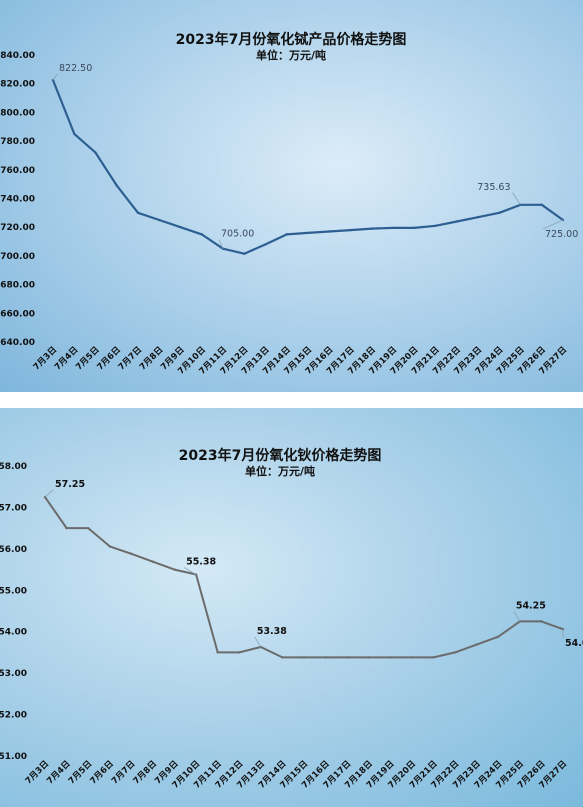 Image resolution: width=583 pixels, height=807 pixels. What do you see at coordinates (531, 605) in the screenshot?
I see `data-label: 54.25` at bounding box center [531, 605].